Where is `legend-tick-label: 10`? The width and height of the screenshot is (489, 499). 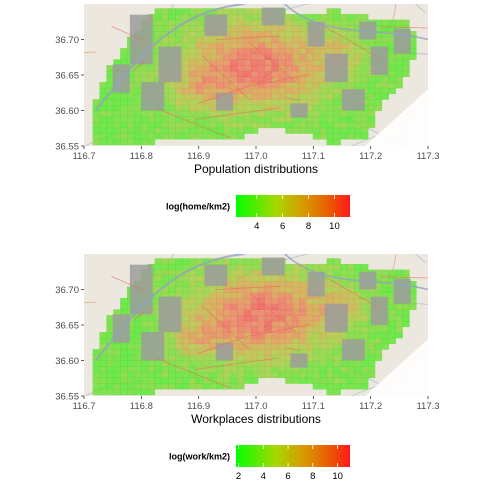 legend-tick-label: 10 is located at coordinates (337, 476).